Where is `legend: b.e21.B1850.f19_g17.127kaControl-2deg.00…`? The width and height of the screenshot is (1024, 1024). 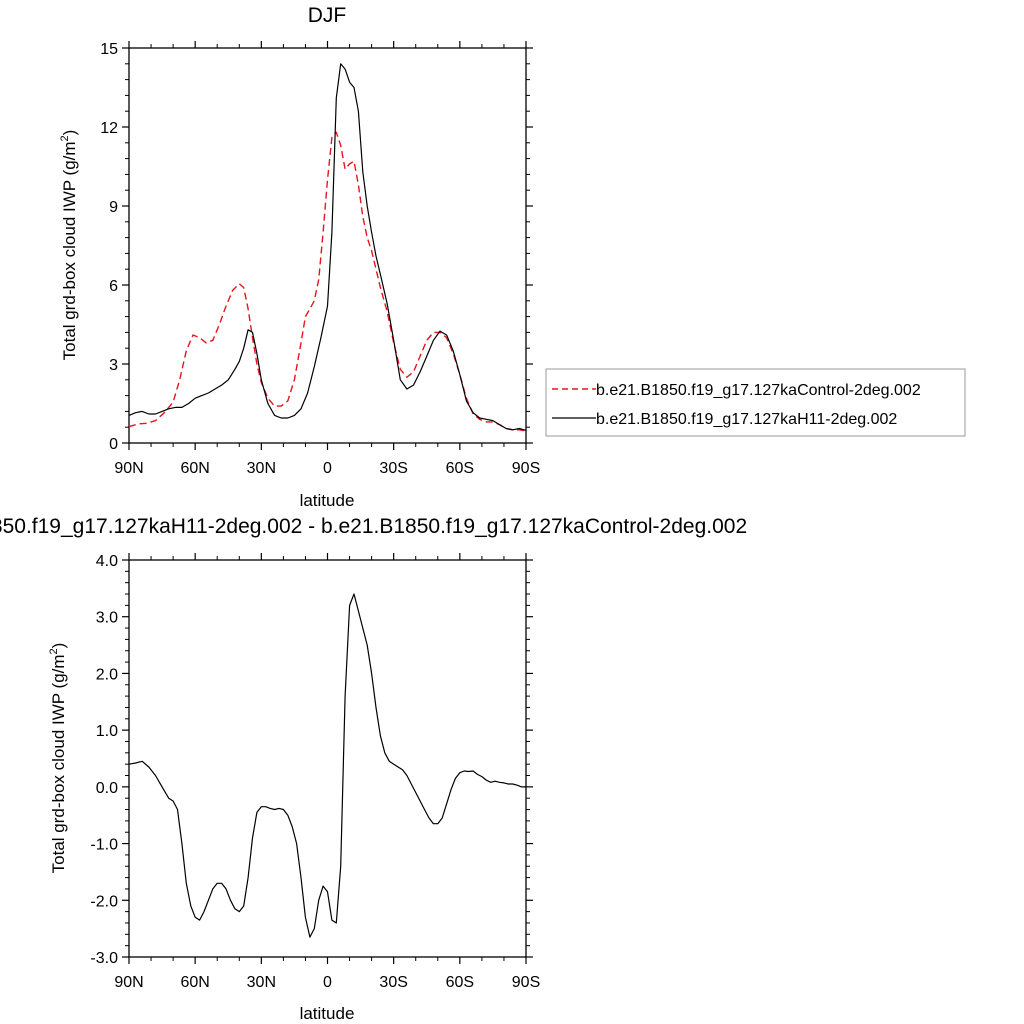 legend: b.e21.B1850.f19_g17.127kaControl-2deg.00… is located at coordinates (755, 402).